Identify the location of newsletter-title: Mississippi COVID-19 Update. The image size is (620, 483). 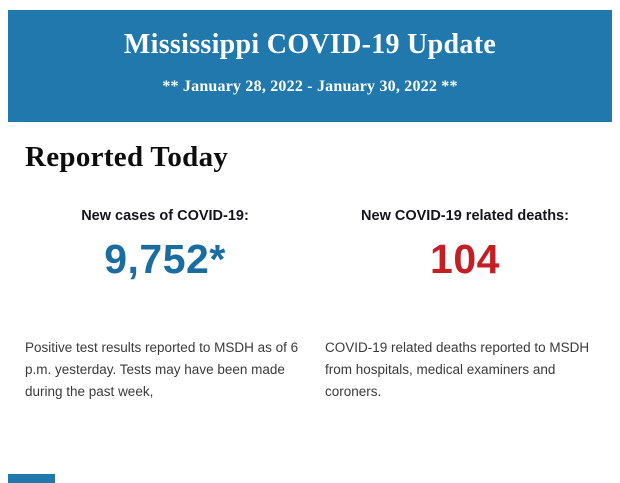
(310, 44).